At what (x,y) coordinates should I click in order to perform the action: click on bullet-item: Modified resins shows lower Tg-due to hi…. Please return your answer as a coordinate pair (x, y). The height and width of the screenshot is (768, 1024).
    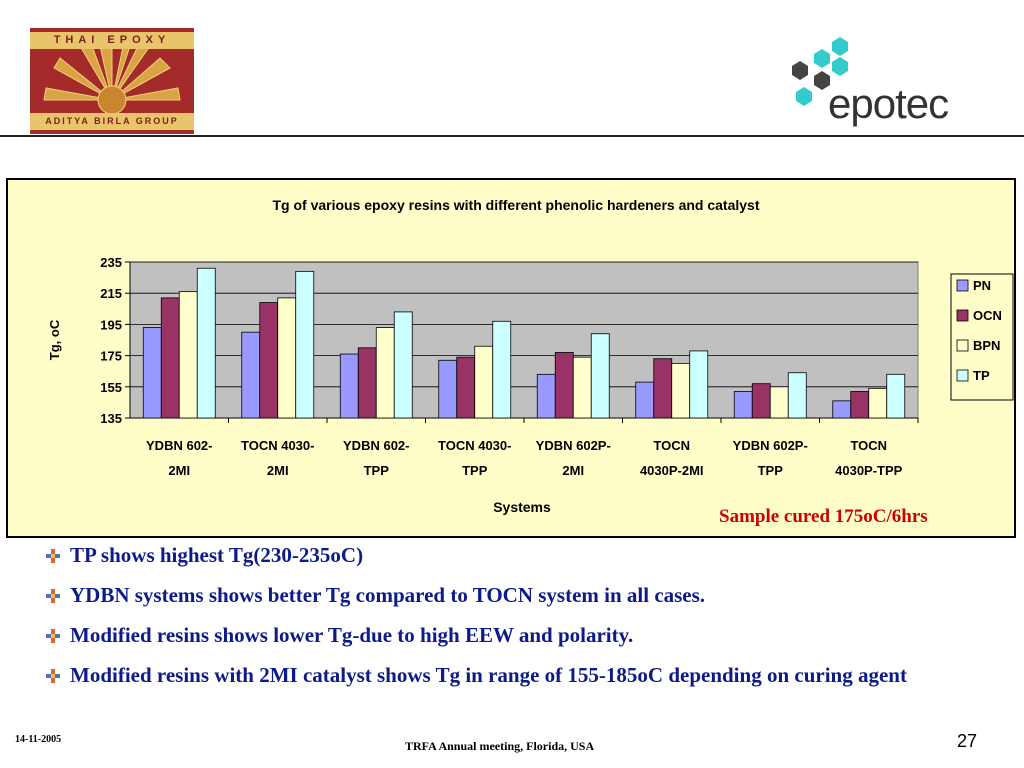
    Looking at the image, I should click on (529, 635).